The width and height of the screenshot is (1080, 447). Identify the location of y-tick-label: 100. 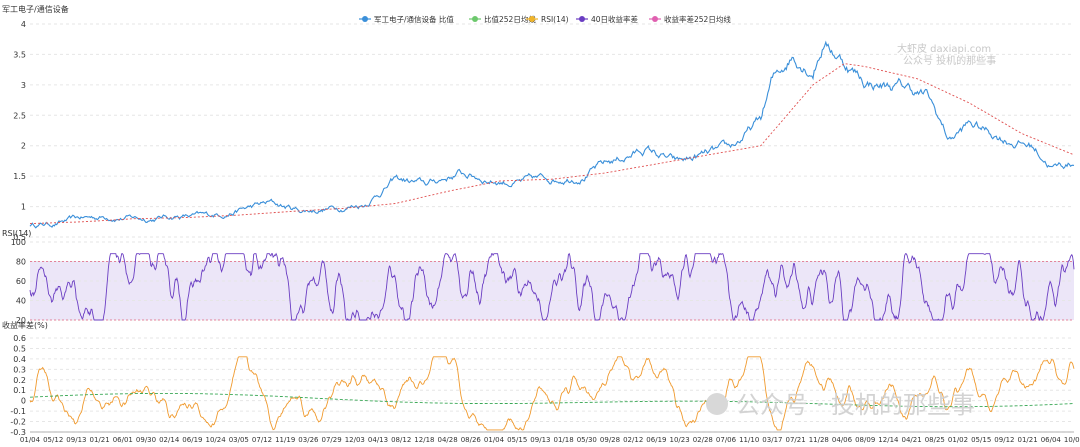
(18, 242).